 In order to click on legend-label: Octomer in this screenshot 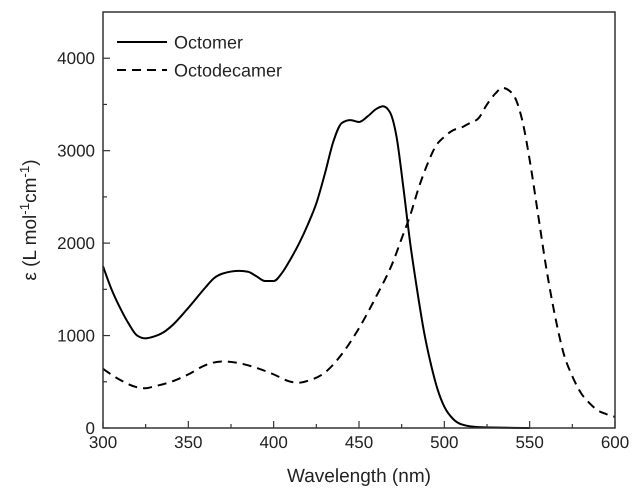, I will do `click(209, 42)`.